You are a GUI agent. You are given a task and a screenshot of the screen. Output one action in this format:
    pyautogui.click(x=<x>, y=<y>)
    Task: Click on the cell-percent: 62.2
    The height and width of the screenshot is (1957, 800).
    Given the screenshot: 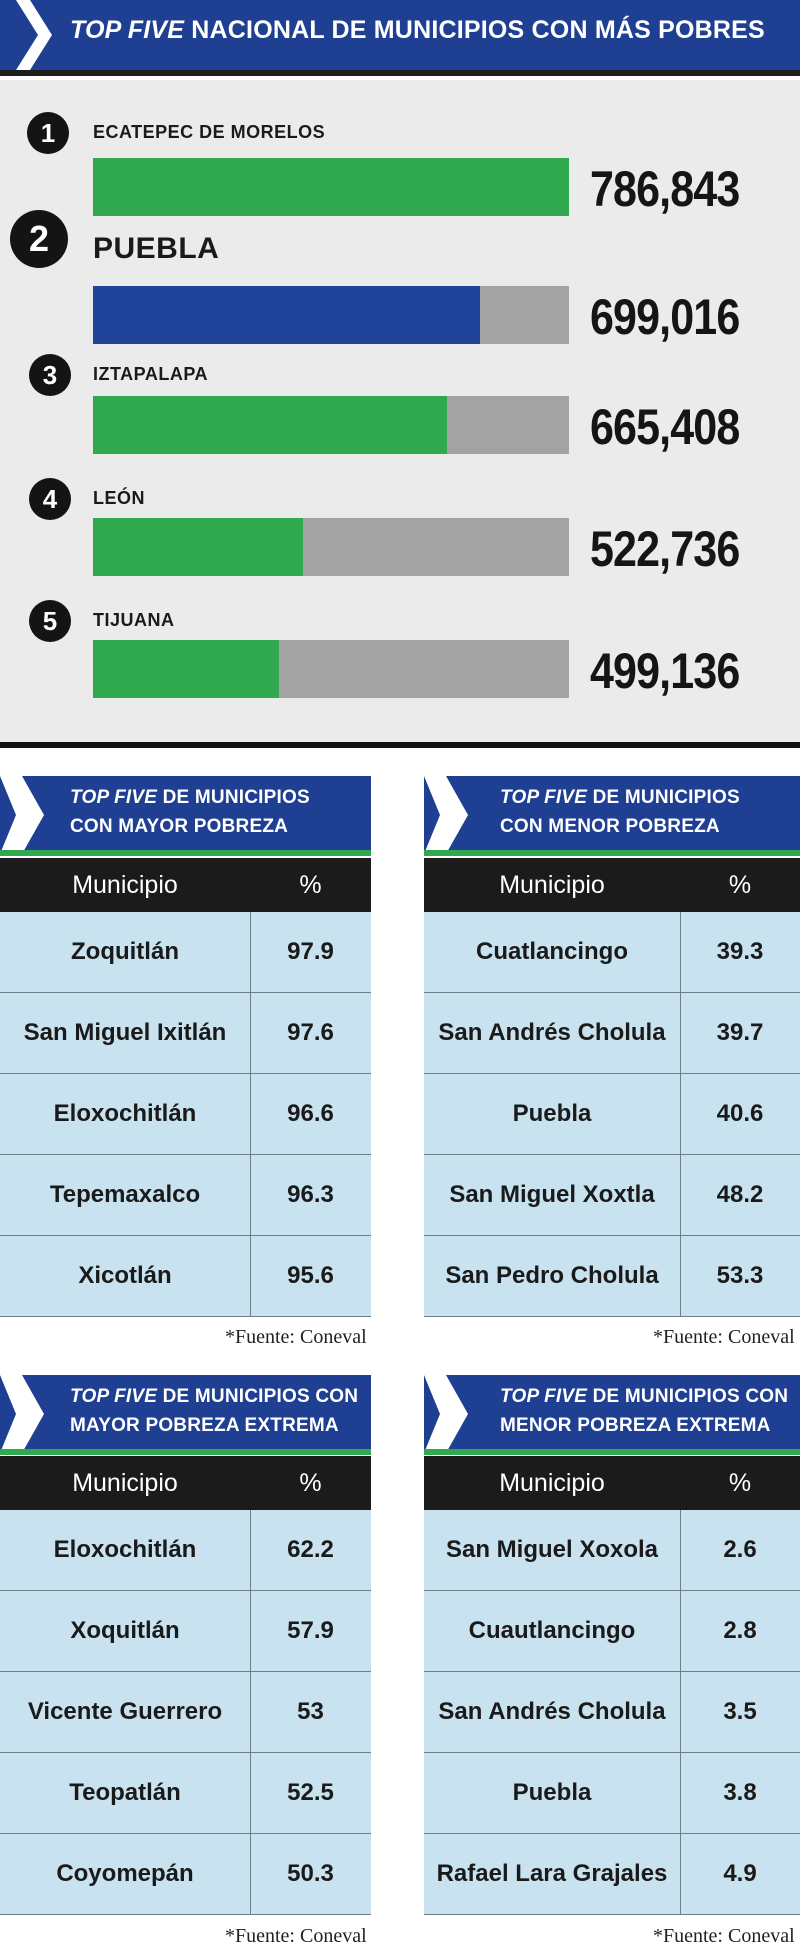 What is the action you would take?
    pyautogui.click(x=310, y=1549)
    